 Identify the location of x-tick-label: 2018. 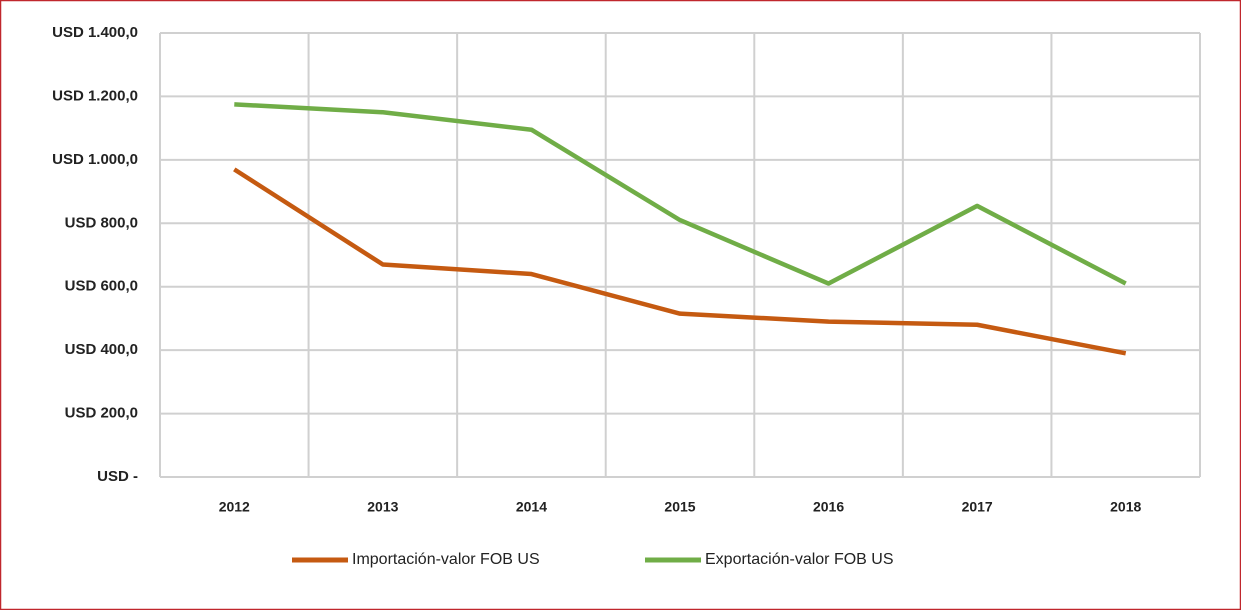
(1125, 507).